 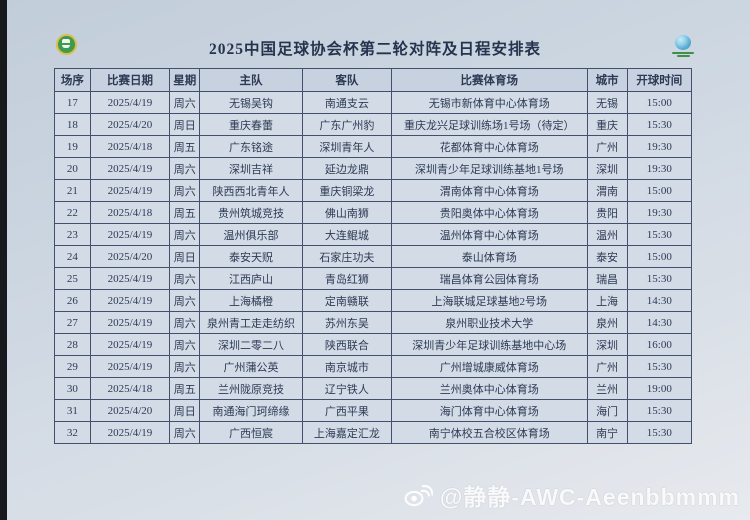 What do you see at coordinates (72, 190) in the screenshot?
I see `schedule-cell: 21` at bounding box center [72, 190].